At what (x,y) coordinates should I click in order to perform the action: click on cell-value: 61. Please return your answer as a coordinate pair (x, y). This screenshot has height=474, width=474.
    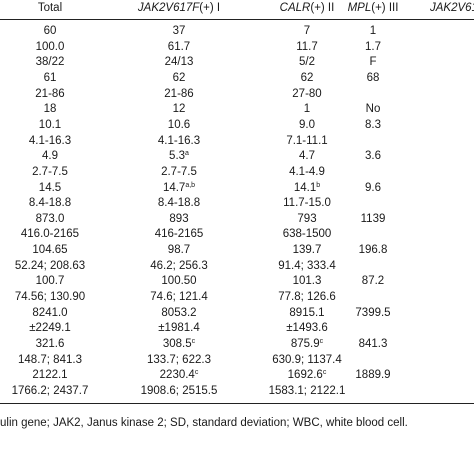
    Looking at the image, I should click on (50, 78).